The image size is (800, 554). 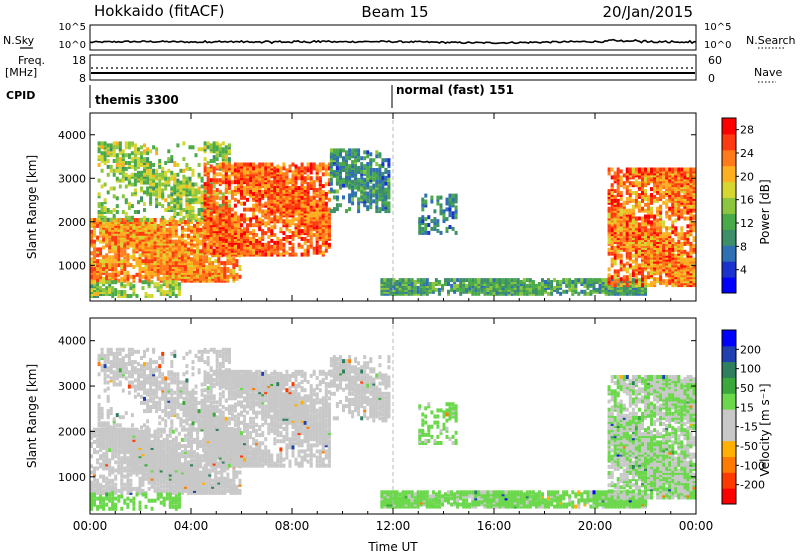 What do you see at coordinates (717, 45) in the screenshot?
I see `nsearch-tick-bottom: 10^0` at bounding box center [717, 45].